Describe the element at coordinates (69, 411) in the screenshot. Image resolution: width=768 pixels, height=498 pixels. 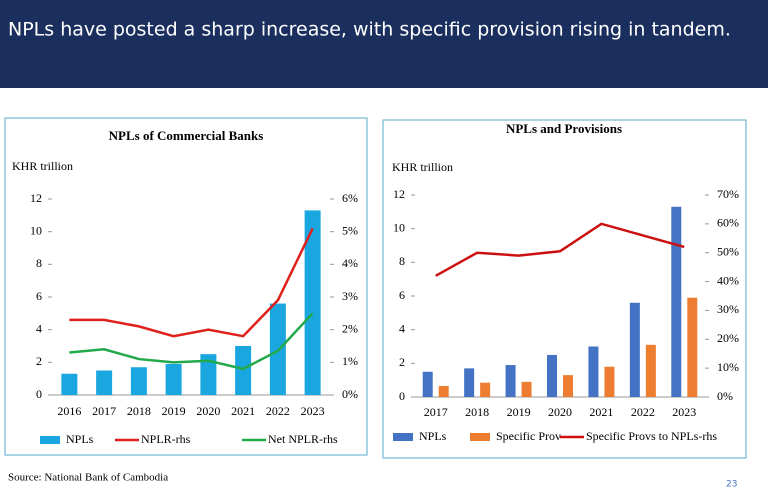
I see `x-tick-label: 2016` at that location.